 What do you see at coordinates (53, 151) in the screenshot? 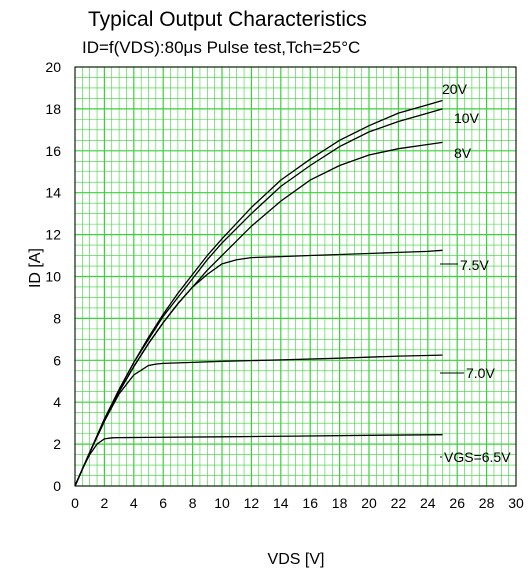
I see `y-tick-label: 16` at bounding box center [53, 151].